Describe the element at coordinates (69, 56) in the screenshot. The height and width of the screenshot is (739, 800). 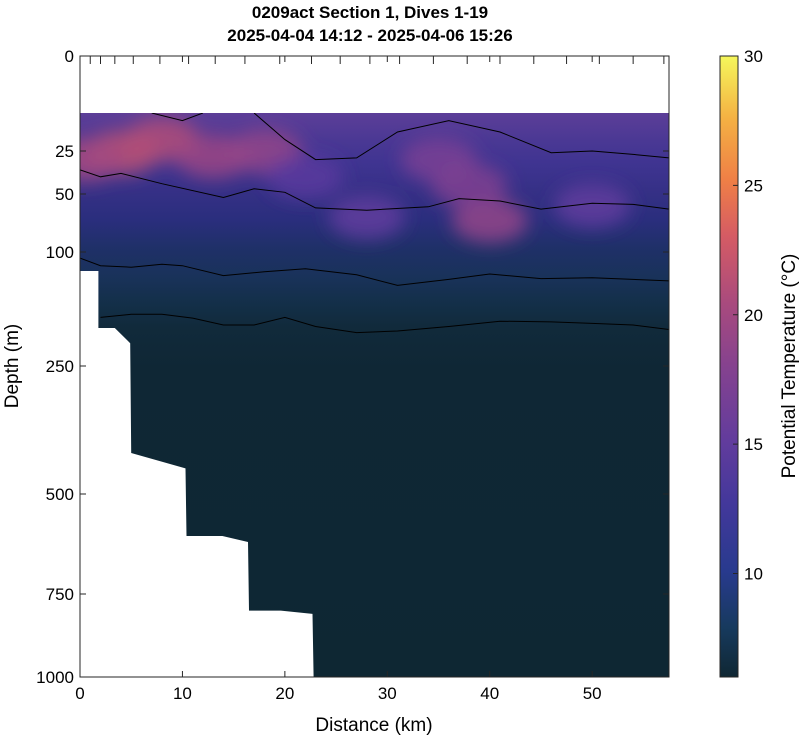
I see `y-tick-label: 0` at that location.